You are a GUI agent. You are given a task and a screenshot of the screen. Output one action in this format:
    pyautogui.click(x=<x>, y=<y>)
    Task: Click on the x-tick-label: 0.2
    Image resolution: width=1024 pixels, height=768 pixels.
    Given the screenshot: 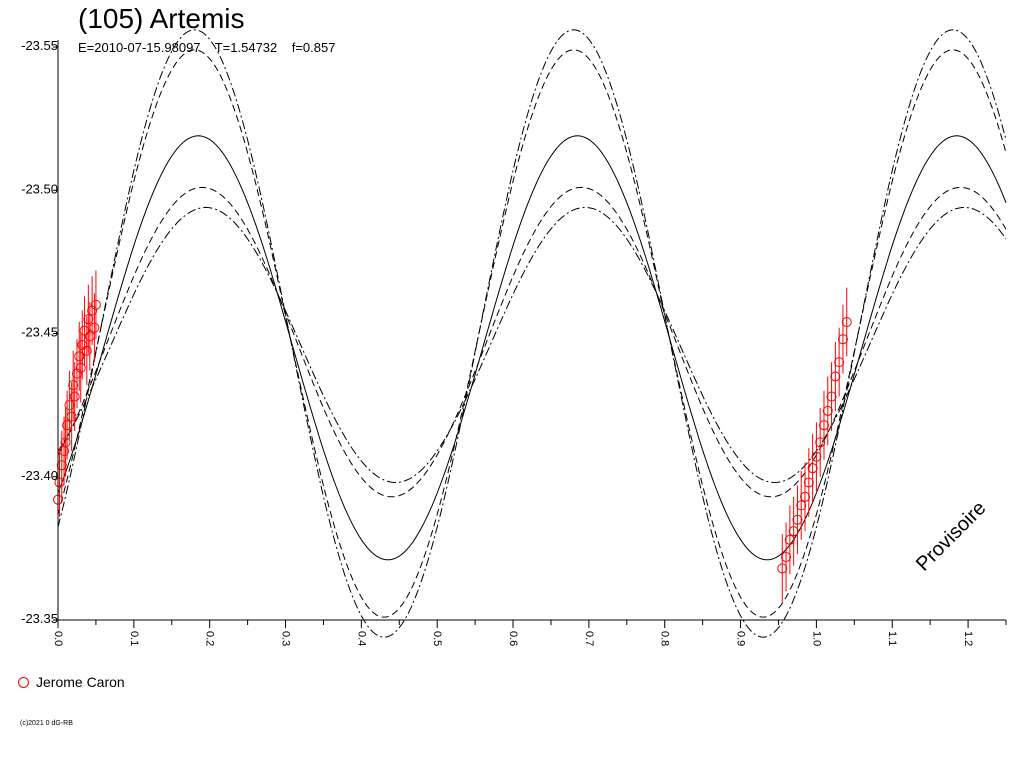 What is the action you would take?
    pyautogui.click(x=210, y=638)
    